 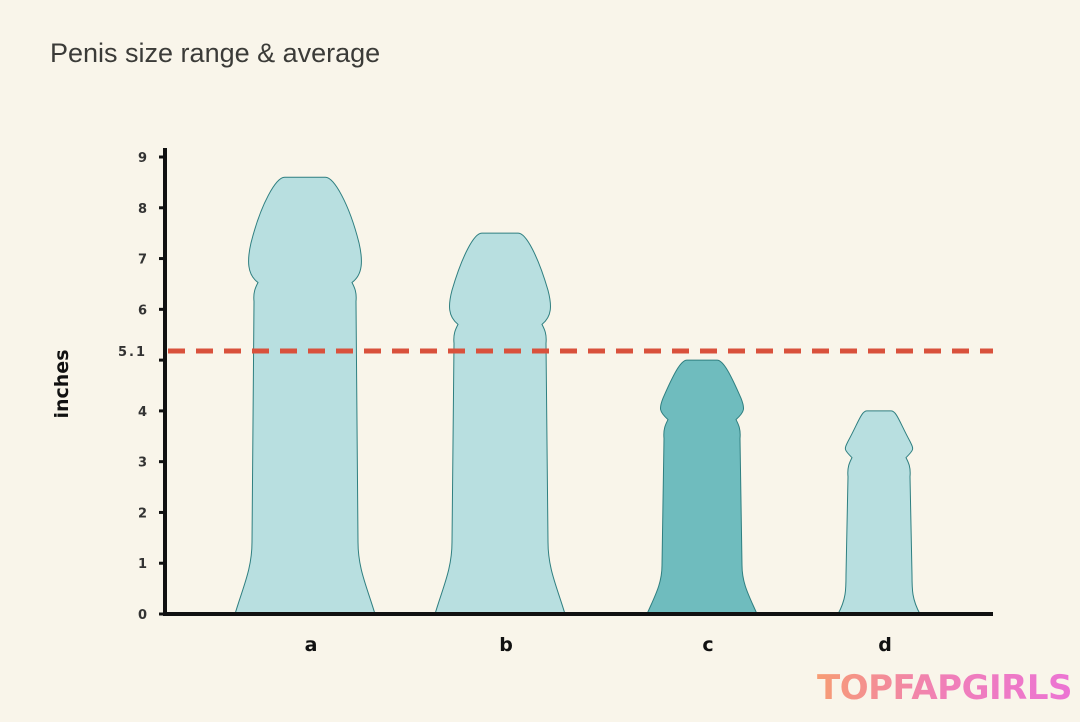 What do you see at coordinates (702, 487) in the screenshot?
I see `bar-c` at bounding box center [702, 487].